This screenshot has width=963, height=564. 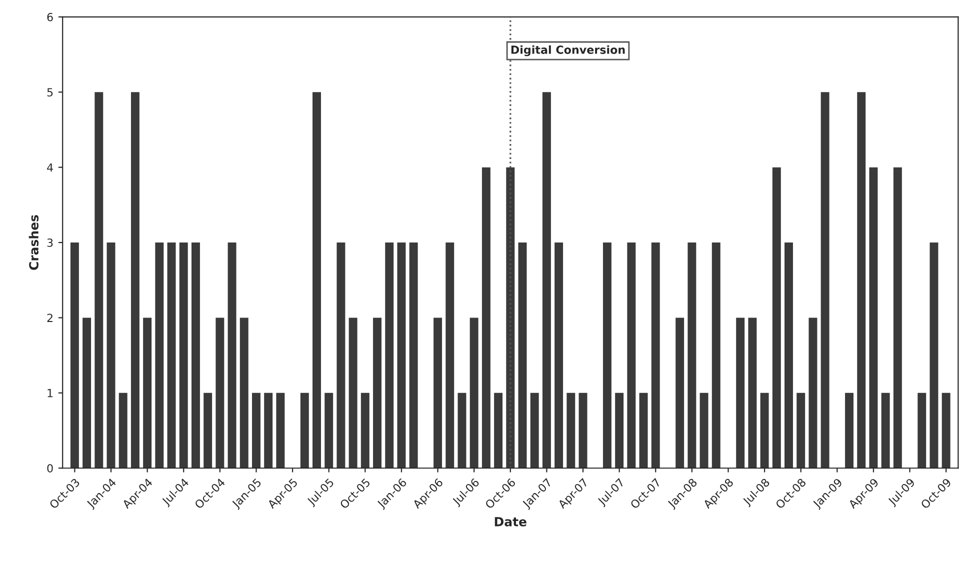 What do you see at coordinates (33, 242) in the screenshot?
I see `y-axis-title: Crashes` at bounding box center [33, 242].